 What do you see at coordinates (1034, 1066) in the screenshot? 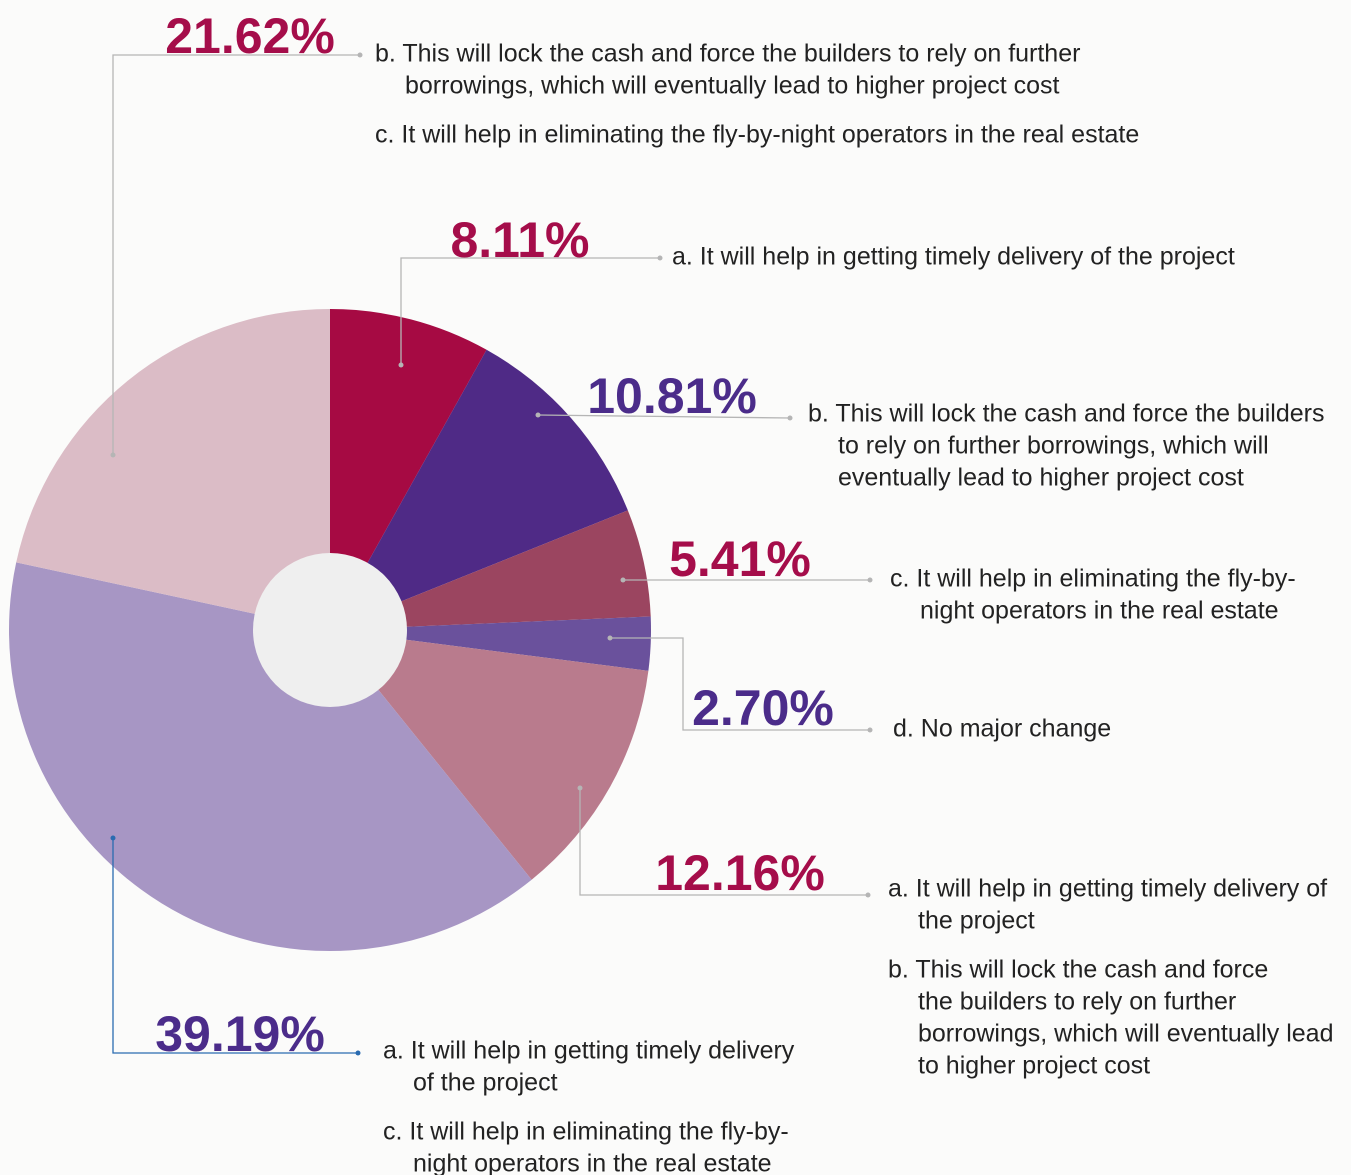
I see `note-line: to higher project cost` at bounding box center [1034, 1066].